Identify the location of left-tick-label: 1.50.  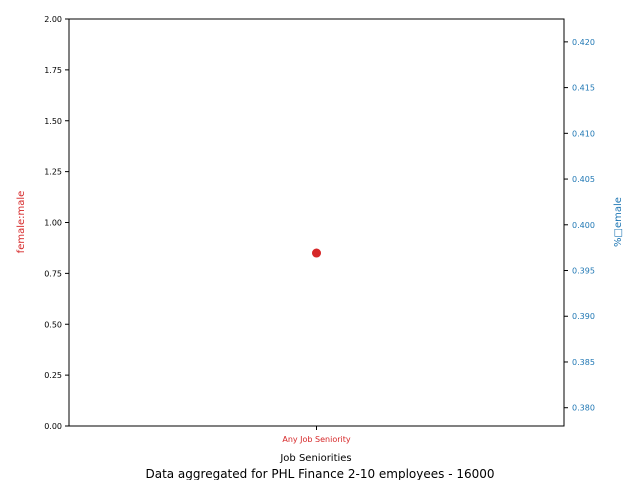
(53, 121).